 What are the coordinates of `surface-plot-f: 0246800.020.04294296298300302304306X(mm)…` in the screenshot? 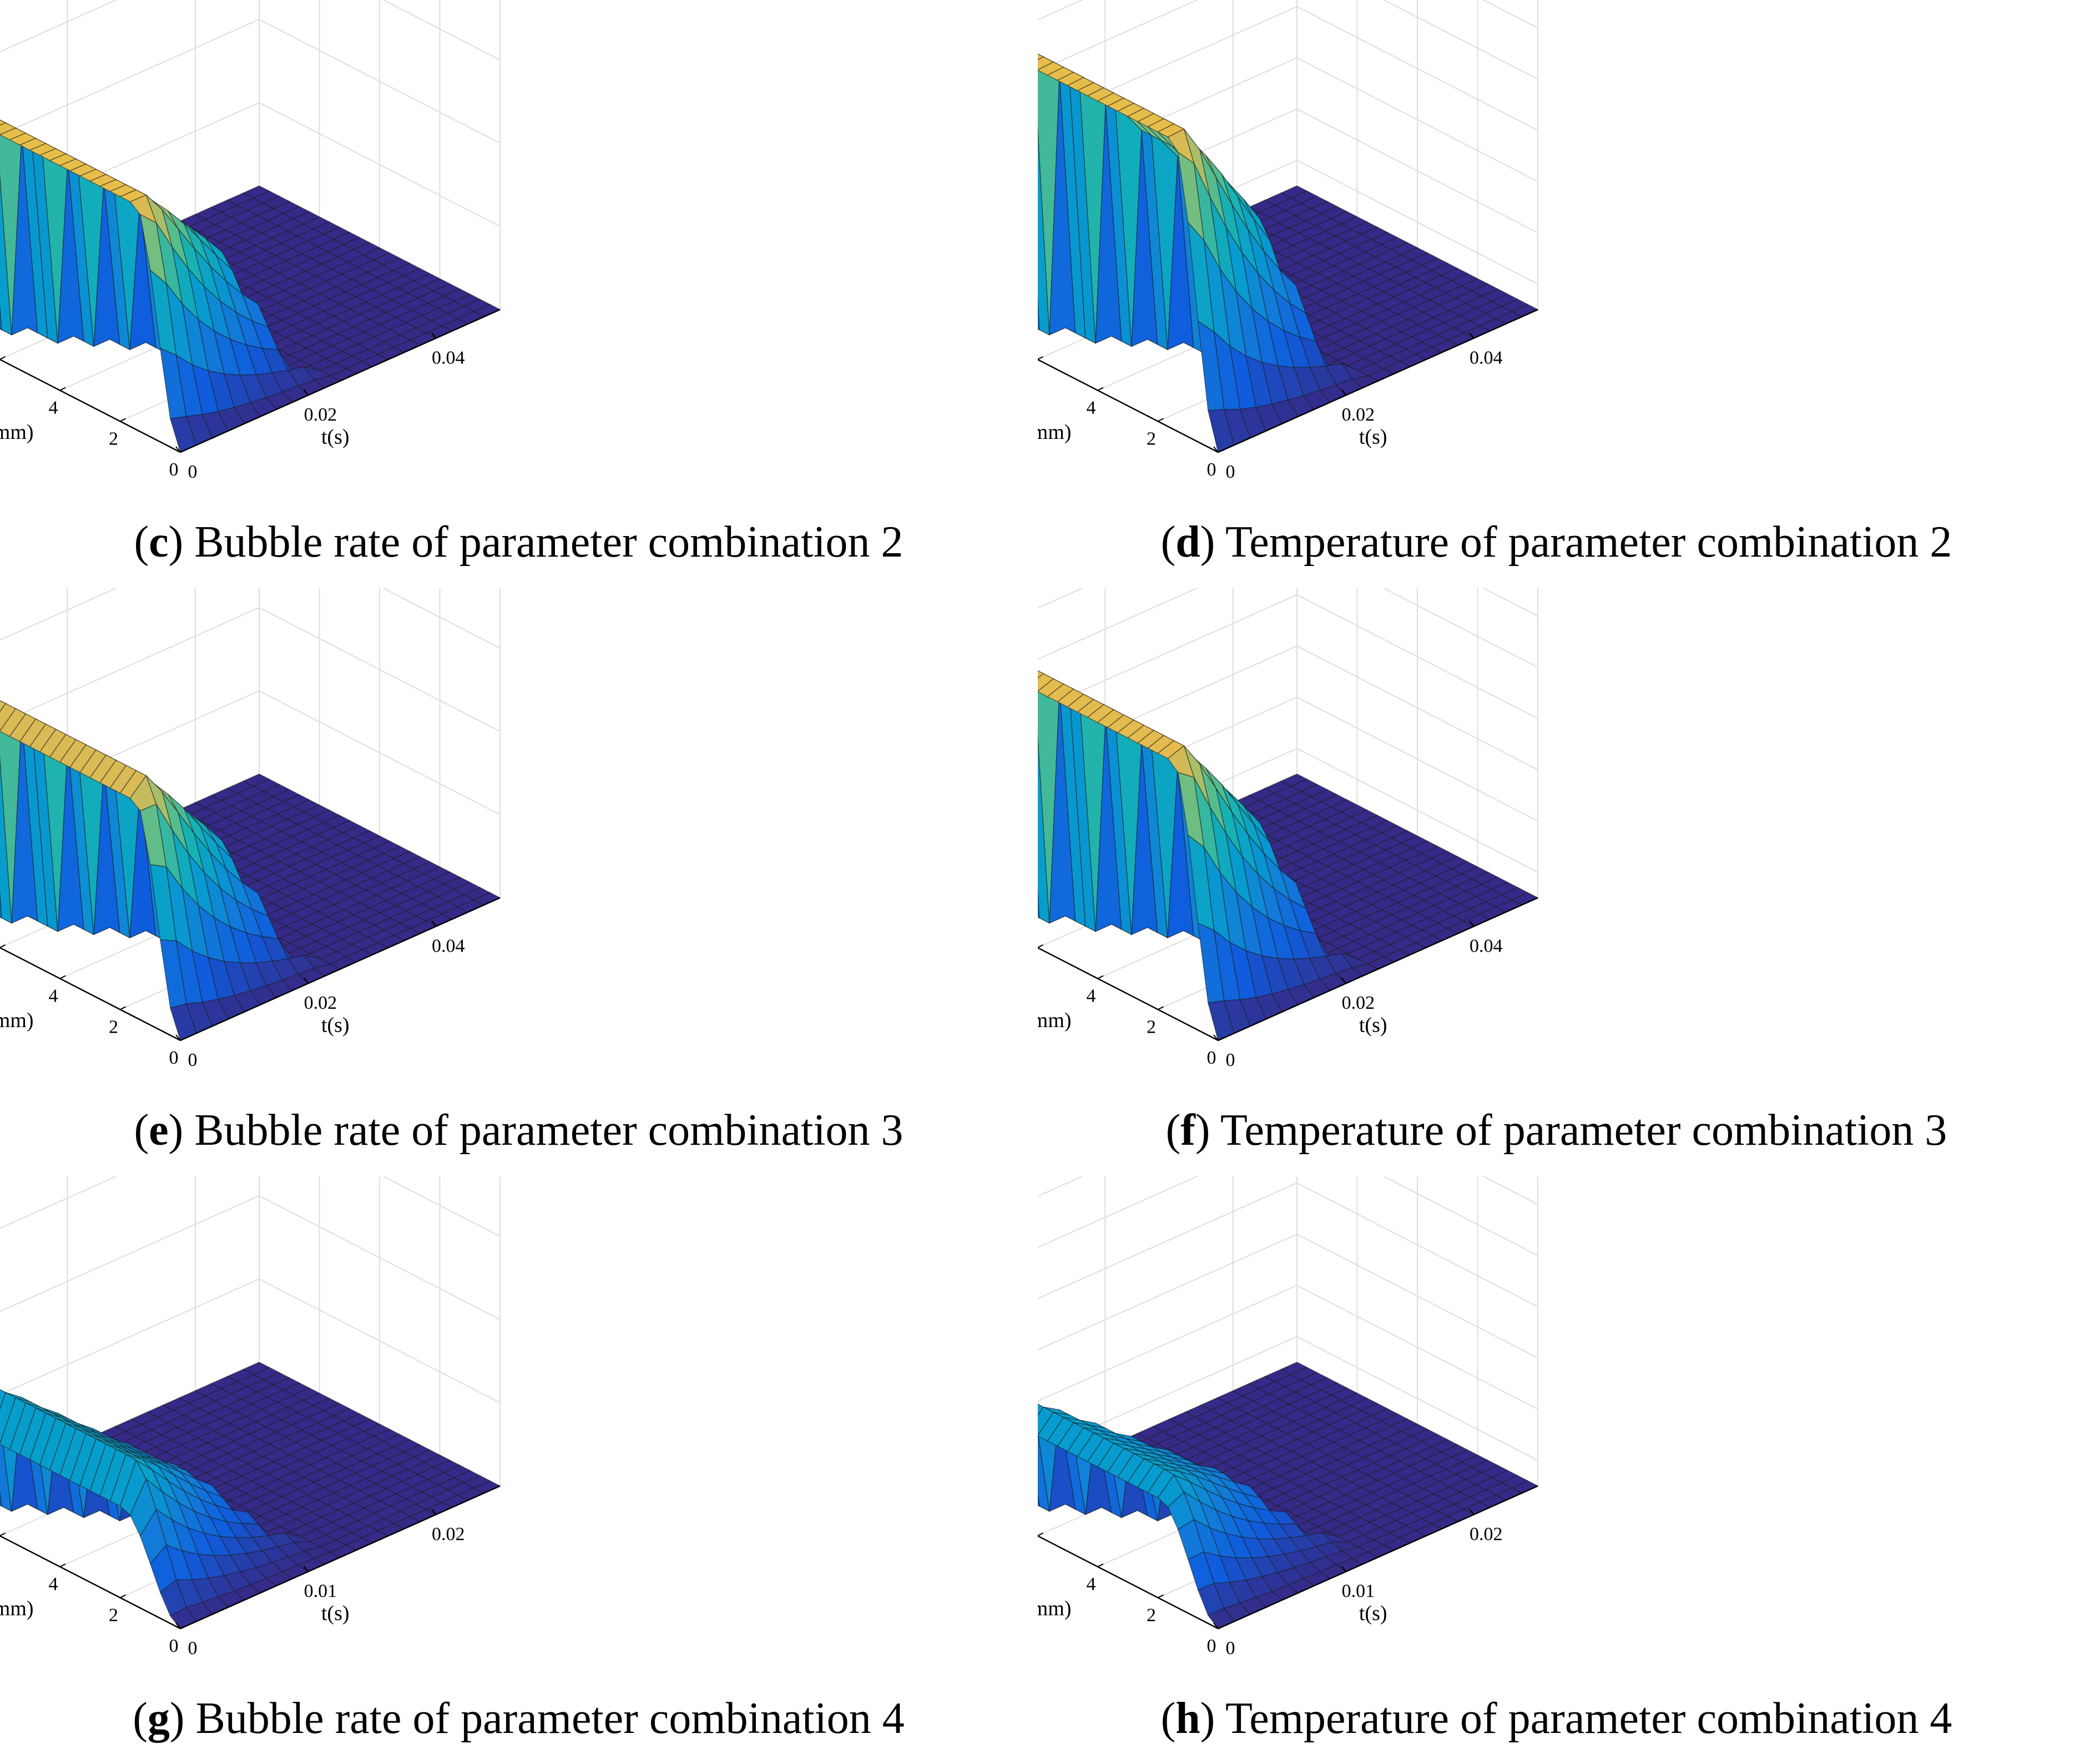 It's located at (1289, 829).